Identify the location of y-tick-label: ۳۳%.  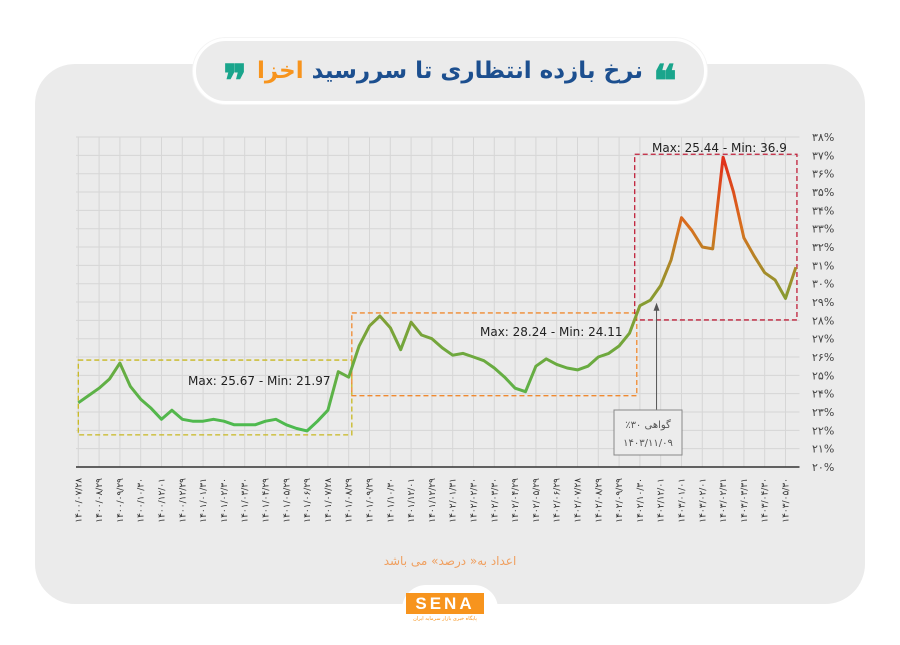
(823, 229).